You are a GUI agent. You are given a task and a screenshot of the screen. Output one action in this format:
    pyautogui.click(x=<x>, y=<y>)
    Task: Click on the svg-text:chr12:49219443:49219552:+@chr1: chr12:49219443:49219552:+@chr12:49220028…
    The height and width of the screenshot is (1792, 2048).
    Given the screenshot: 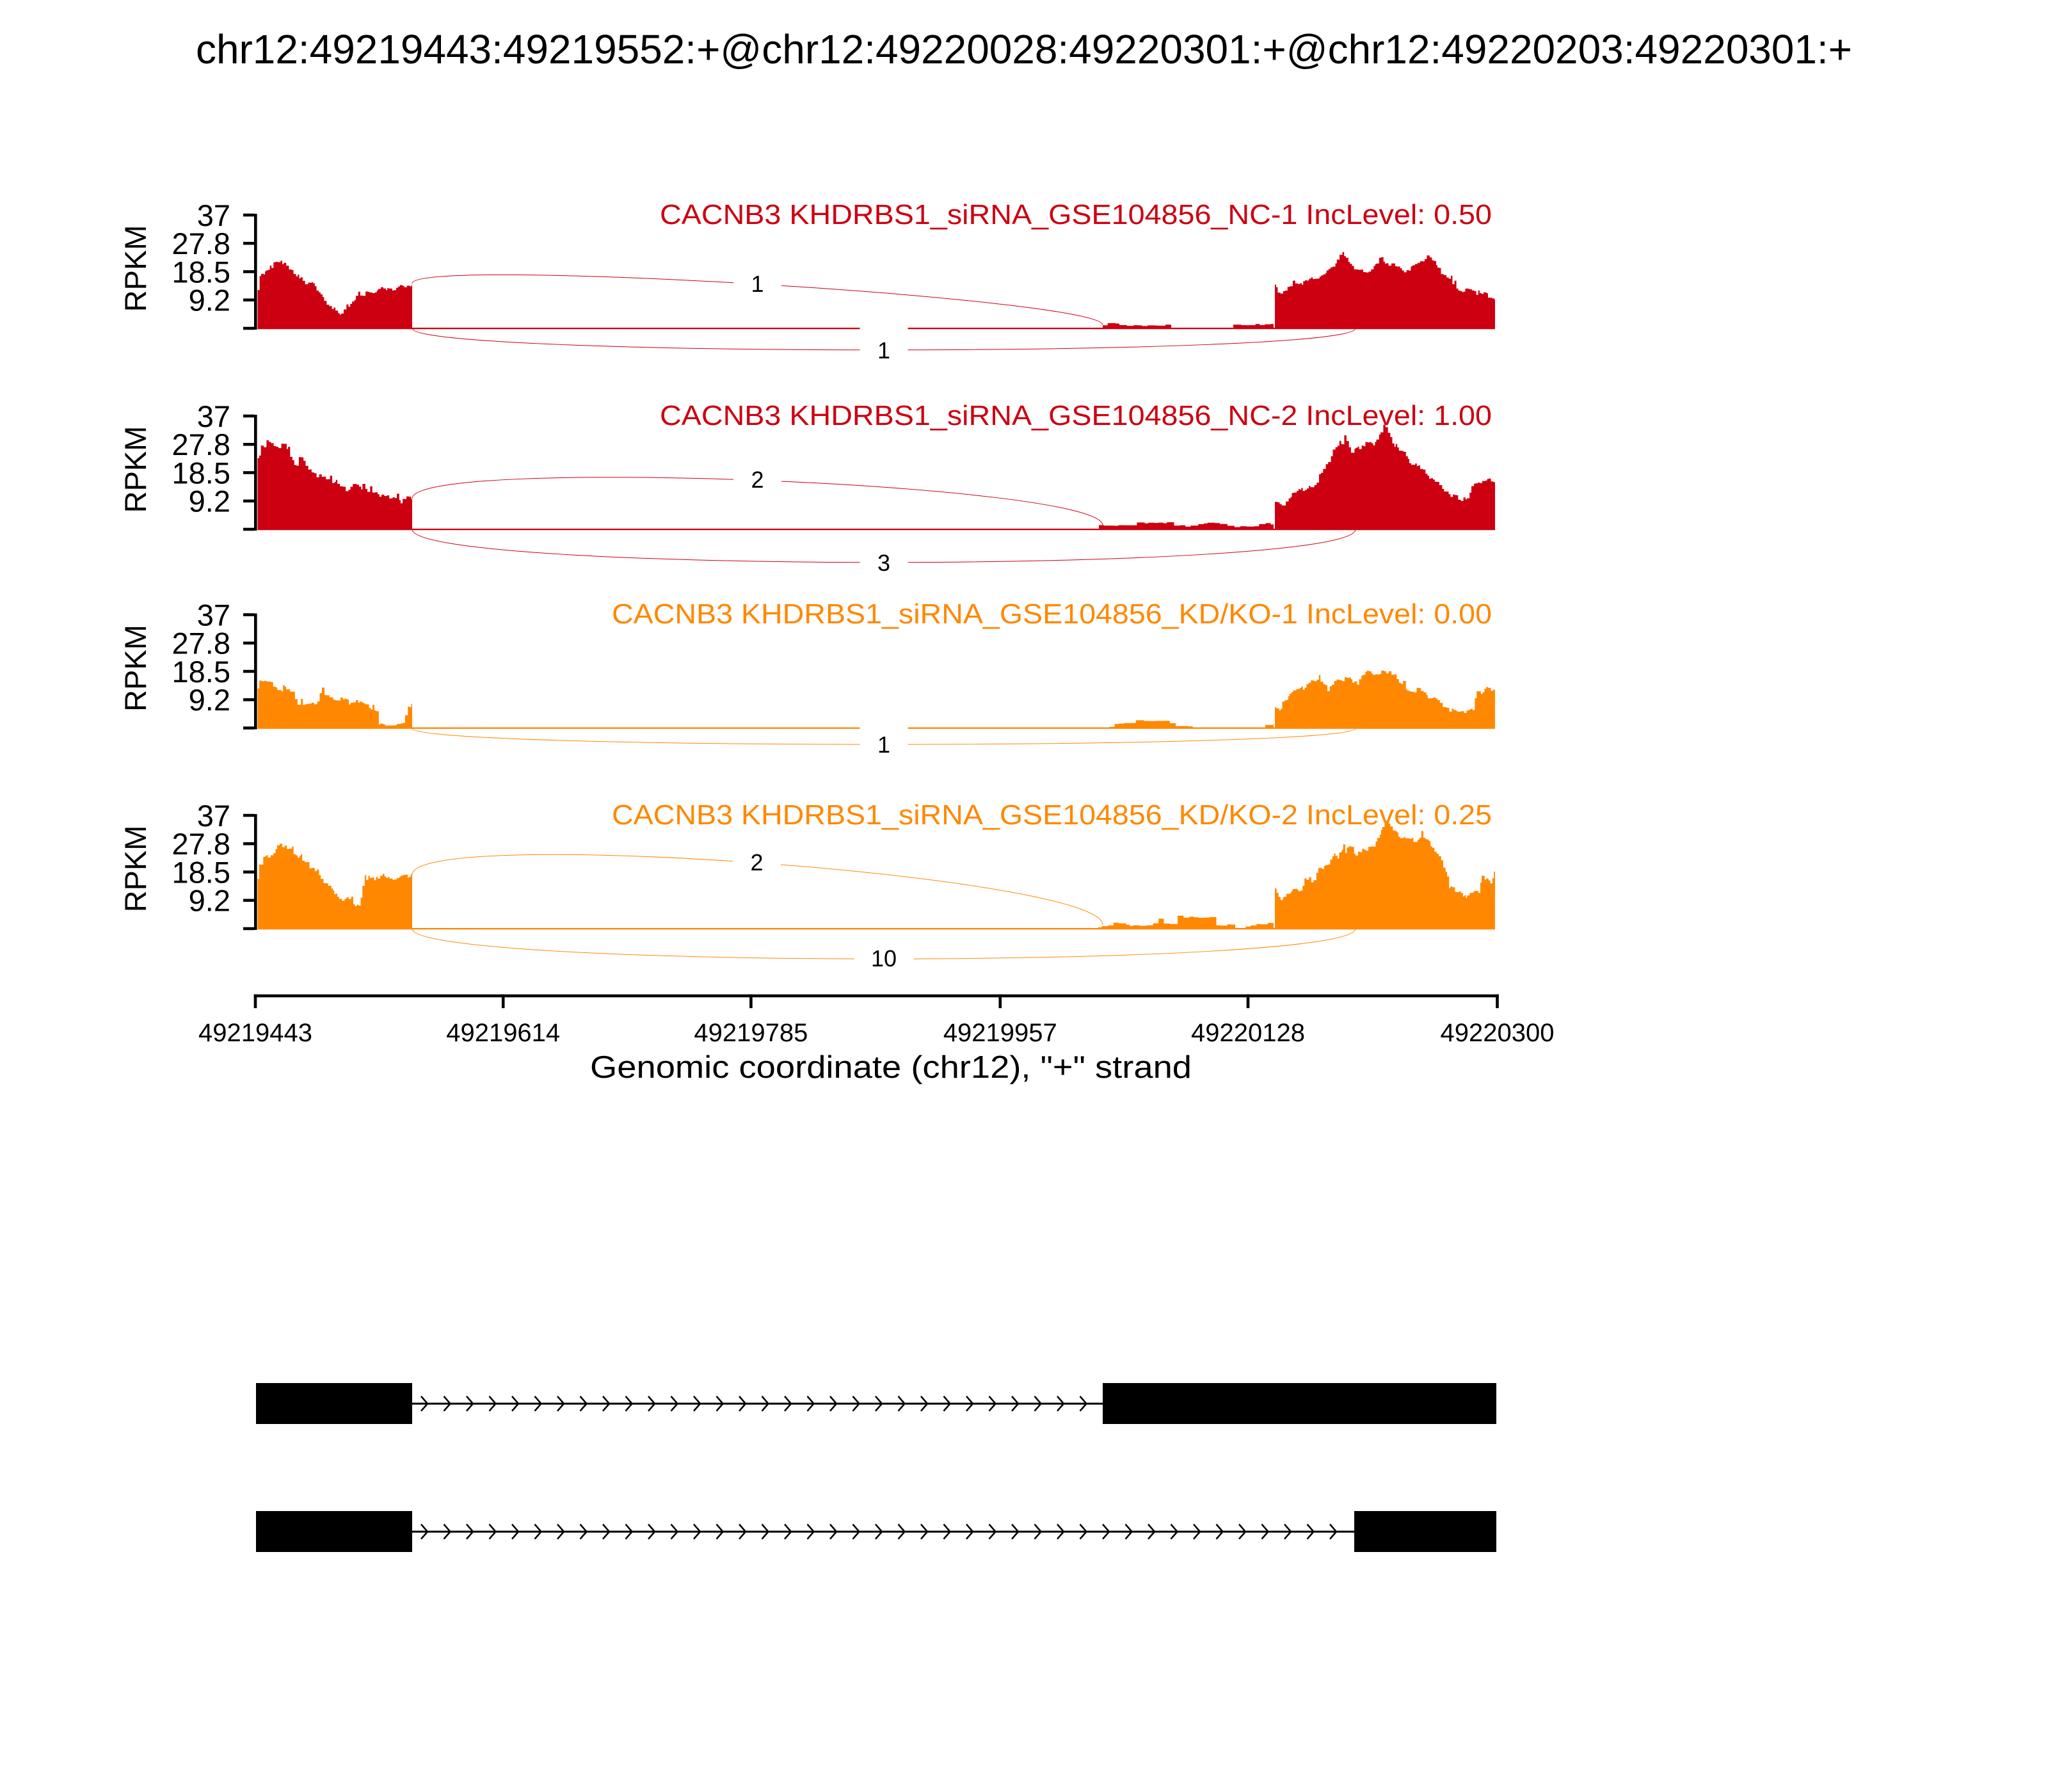 What is the action you would take?
    pyautogui.click(x=1024, y=49)
    